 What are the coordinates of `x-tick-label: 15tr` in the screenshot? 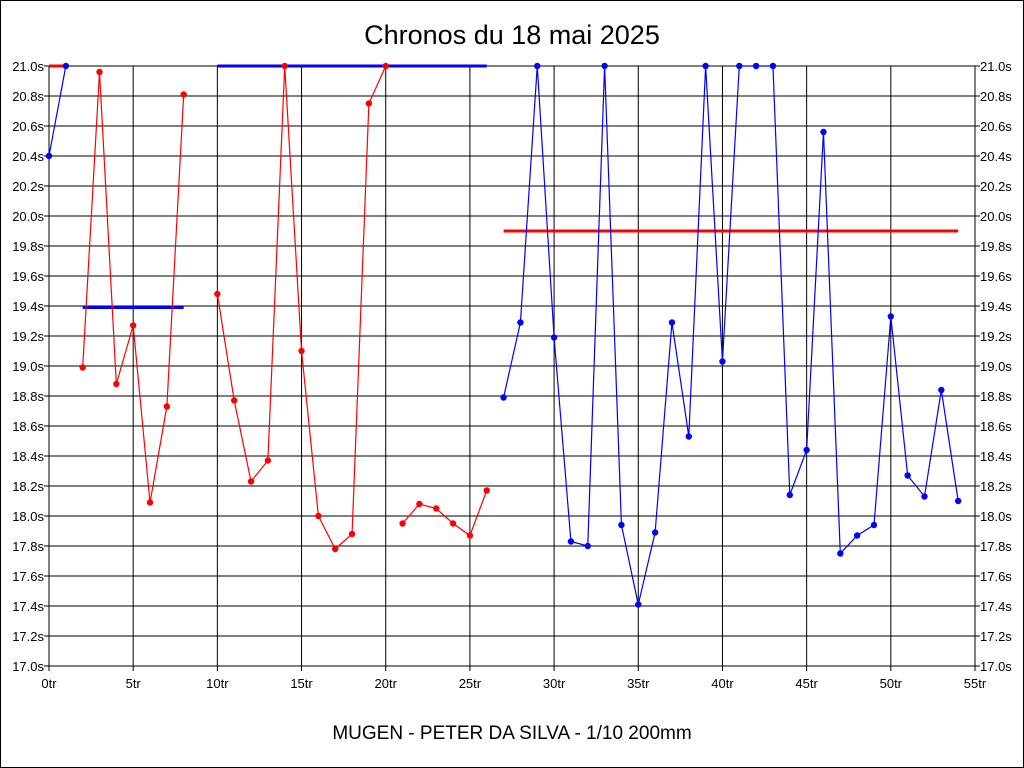 It's located at (301, 683).